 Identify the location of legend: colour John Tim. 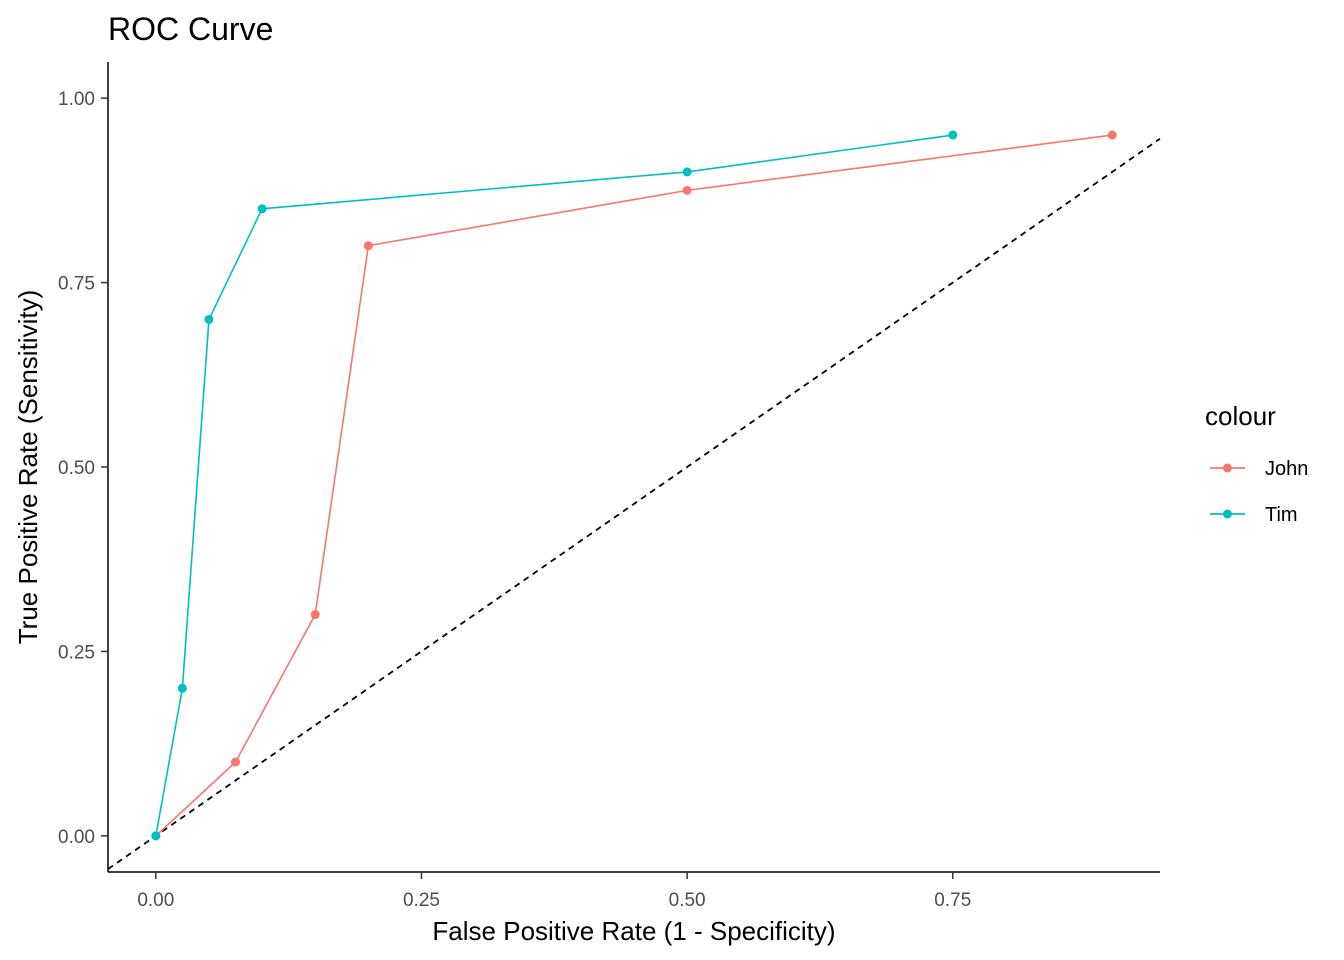
(1256, 463).